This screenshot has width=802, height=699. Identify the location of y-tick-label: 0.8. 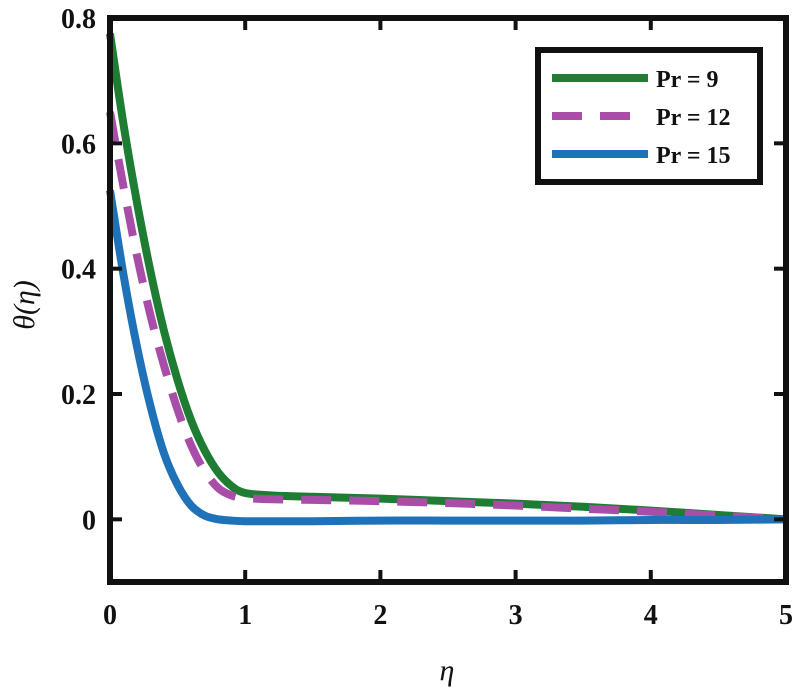
(78, 19).